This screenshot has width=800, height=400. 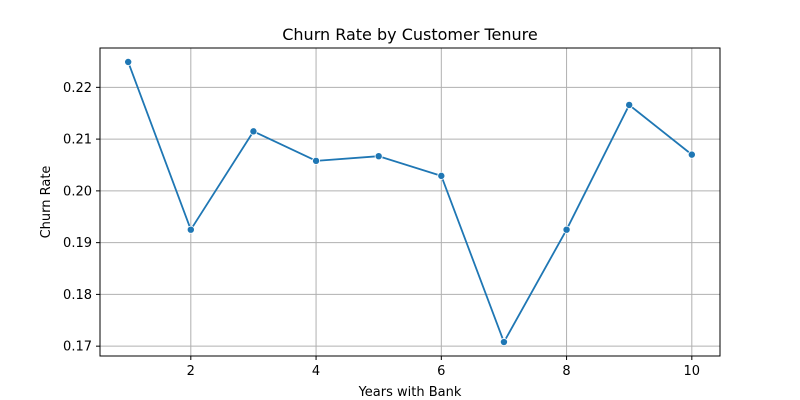 What do you see at coordinates (77, 88) in the screenshot?
I see `y-tick-label: 0.22` at bounding box center [77, 88].